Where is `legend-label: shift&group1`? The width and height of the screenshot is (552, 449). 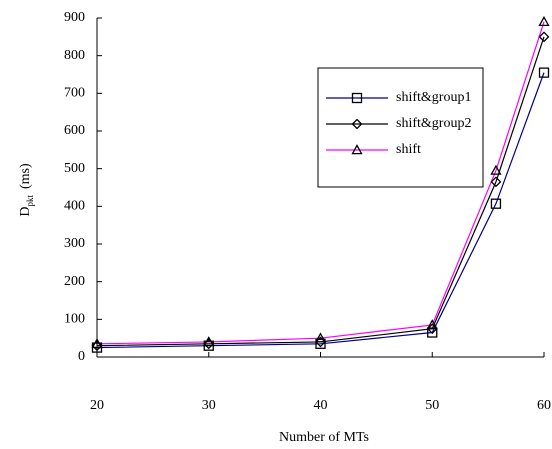 legend-label: shift&group1 is located at coordinates (433, 97).